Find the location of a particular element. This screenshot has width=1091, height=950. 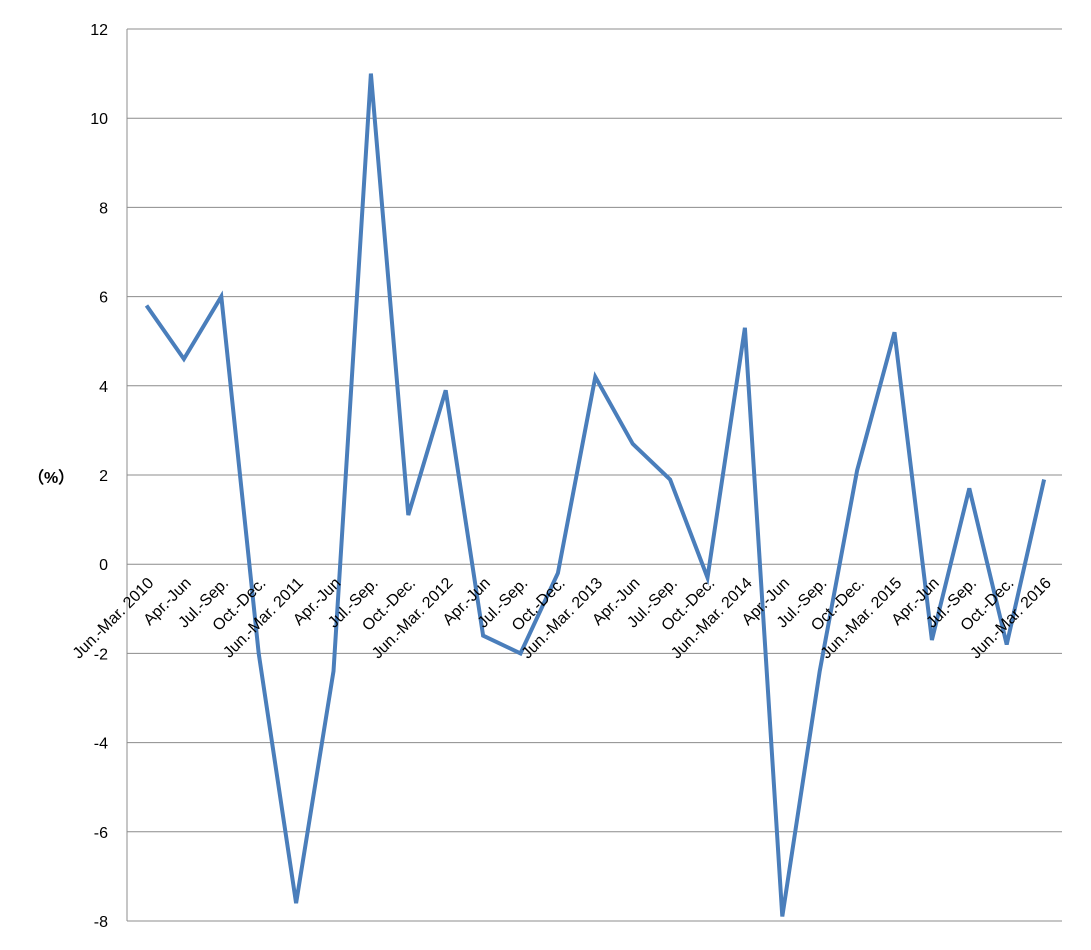

y-tick-labels: 12 10 8 6 4 2 0 -2 -4 -6 -8 is located at coordinates (99, 476).